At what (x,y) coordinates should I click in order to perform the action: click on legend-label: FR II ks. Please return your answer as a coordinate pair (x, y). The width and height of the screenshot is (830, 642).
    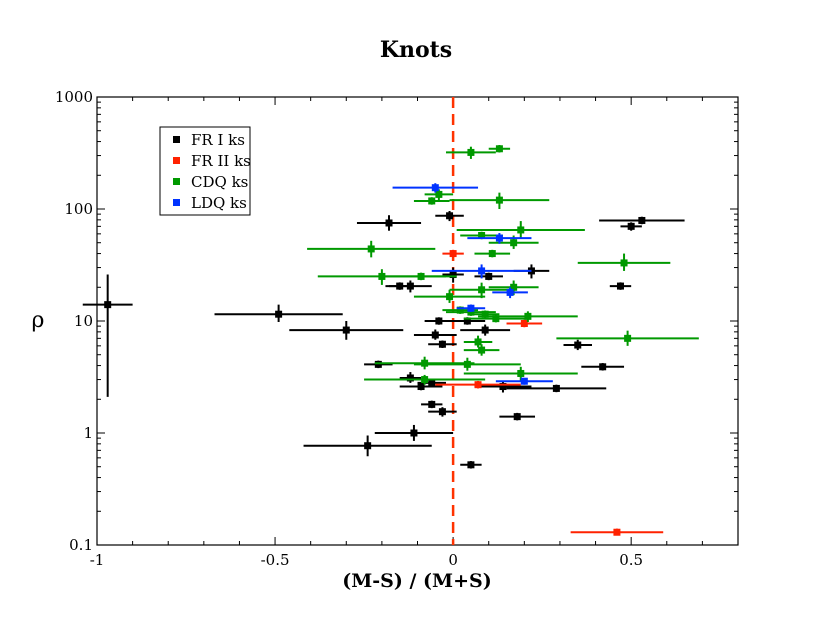
    Looking at the image, I should click on (221, 161).